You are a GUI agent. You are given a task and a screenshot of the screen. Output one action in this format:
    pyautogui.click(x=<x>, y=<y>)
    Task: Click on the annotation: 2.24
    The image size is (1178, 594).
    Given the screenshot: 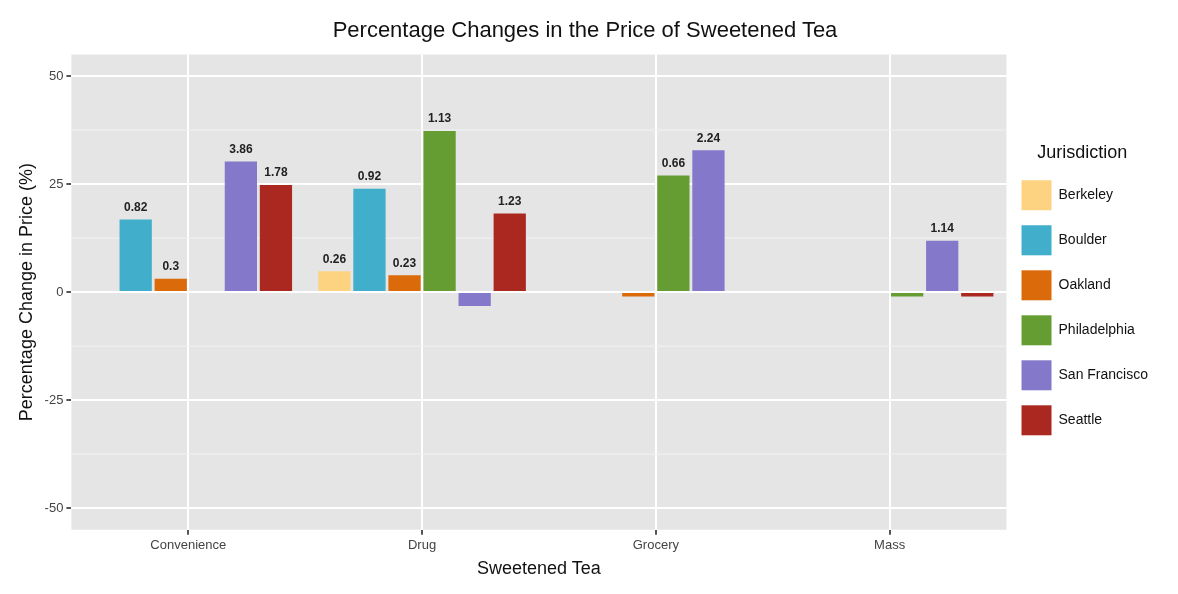 What is the action you would take?
    pyautogui.click(x=708, y=137)
    